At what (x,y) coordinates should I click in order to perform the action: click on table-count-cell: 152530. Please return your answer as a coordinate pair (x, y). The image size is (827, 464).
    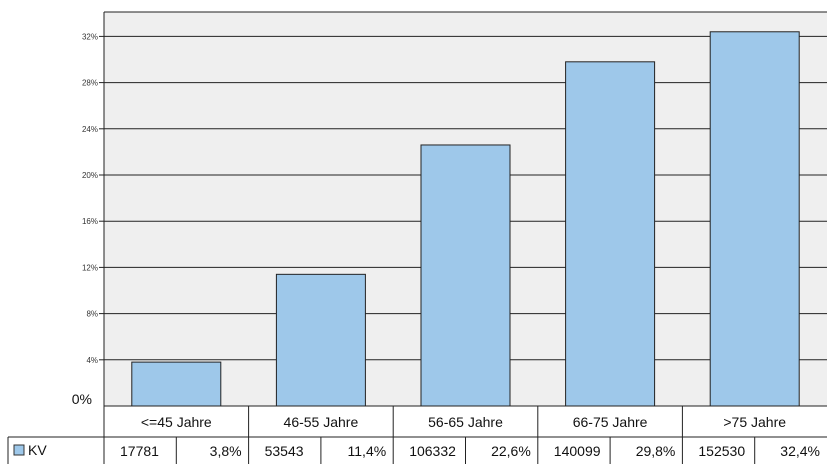
    Looking at the image, I should click on (721, 451).